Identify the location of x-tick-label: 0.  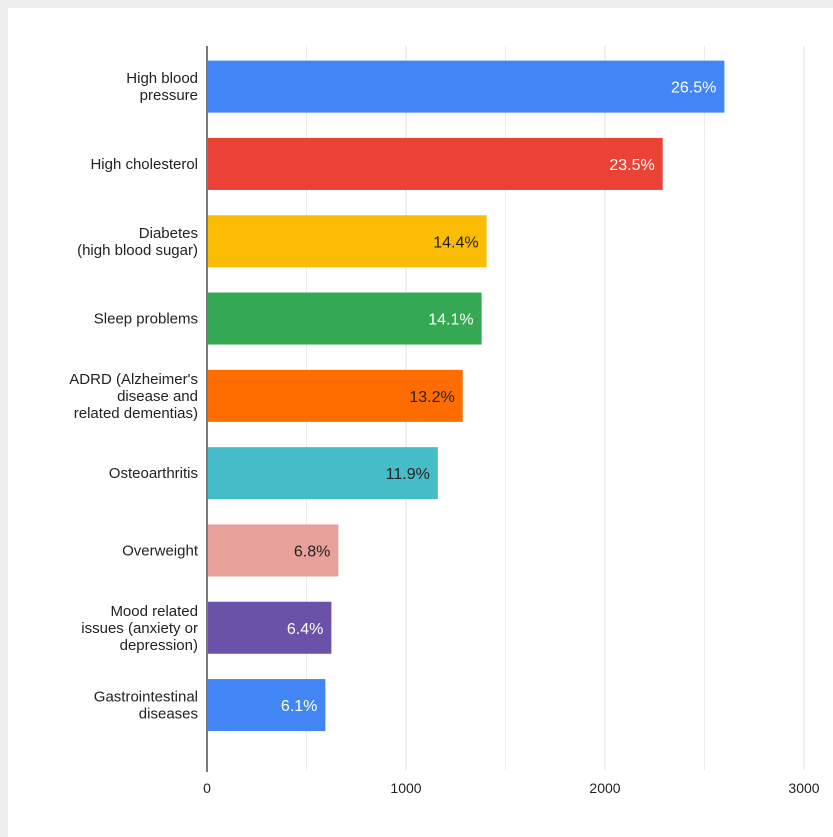
(207, 788).